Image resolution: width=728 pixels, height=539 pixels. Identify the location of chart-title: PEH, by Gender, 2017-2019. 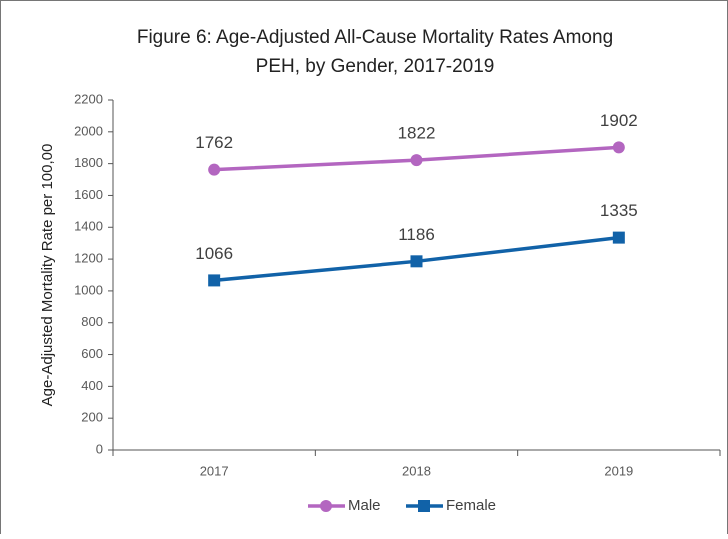
(375, 66).